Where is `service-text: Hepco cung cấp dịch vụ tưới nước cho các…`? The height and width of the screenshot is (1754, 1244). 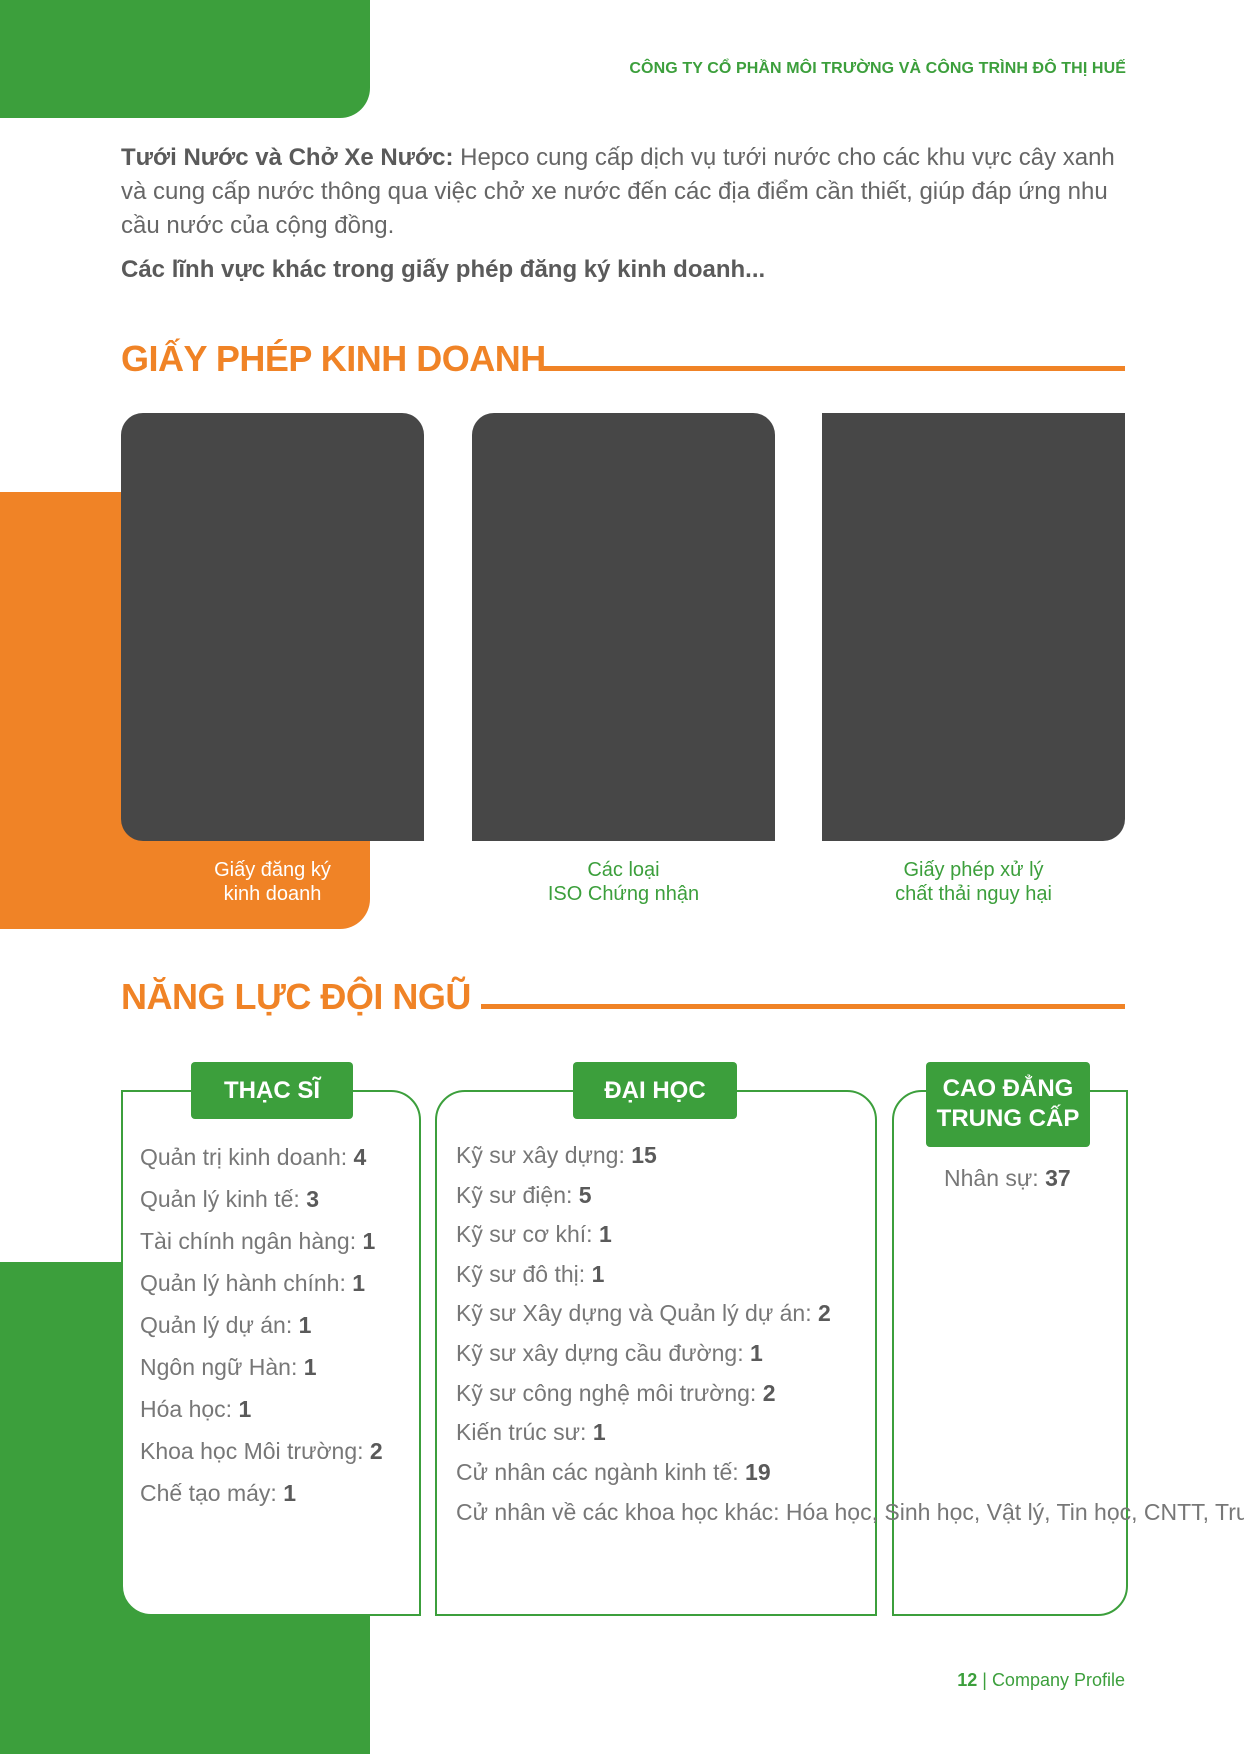
service-text: Hepco cung cấp dịch vụ tưới nước cho các… is located at coordinates (618, 191).